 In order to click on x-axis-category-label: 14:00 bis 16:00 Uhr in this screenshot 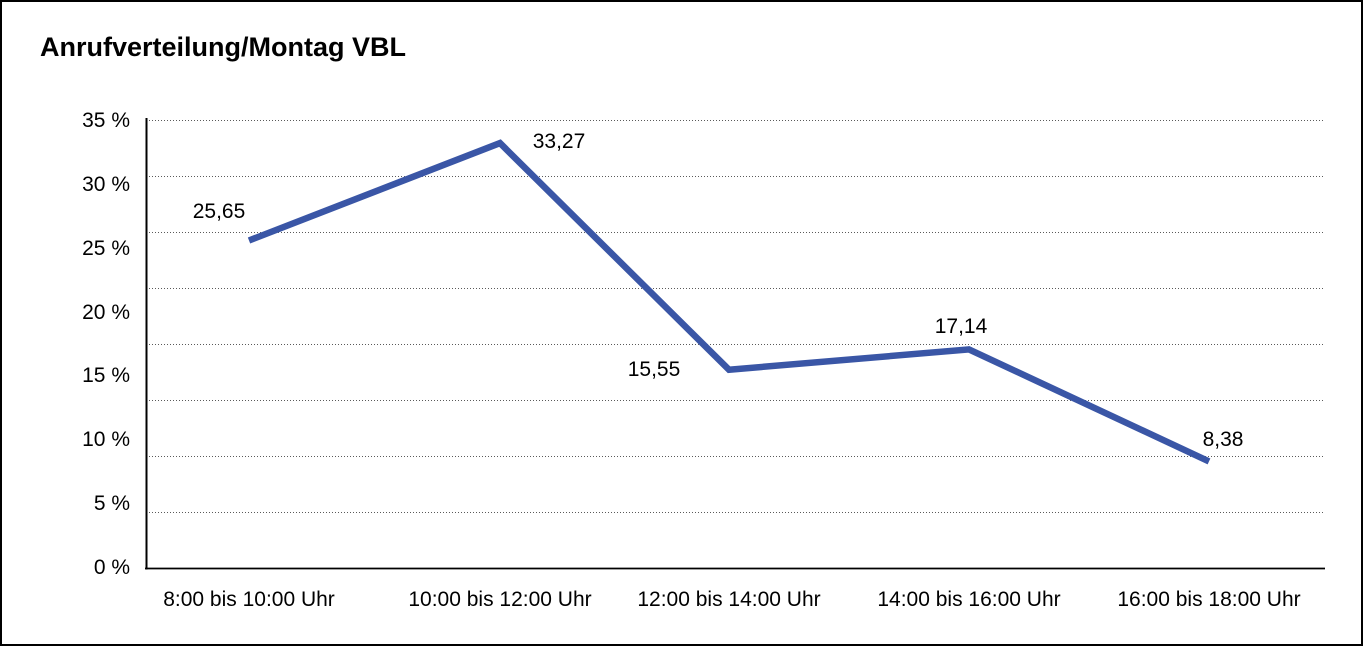, I will do `click(969, 599)`.